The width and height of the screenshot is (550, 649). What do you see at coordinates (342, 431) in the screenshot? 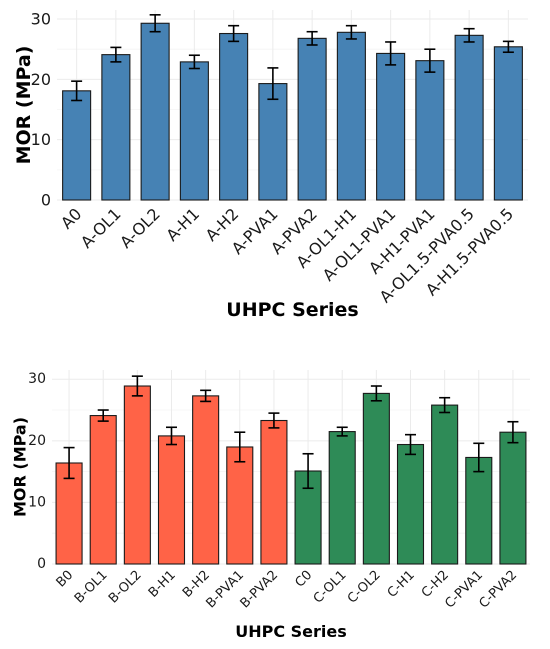
I see `error-bar-C-OL1` at bounding box center [342, 431].